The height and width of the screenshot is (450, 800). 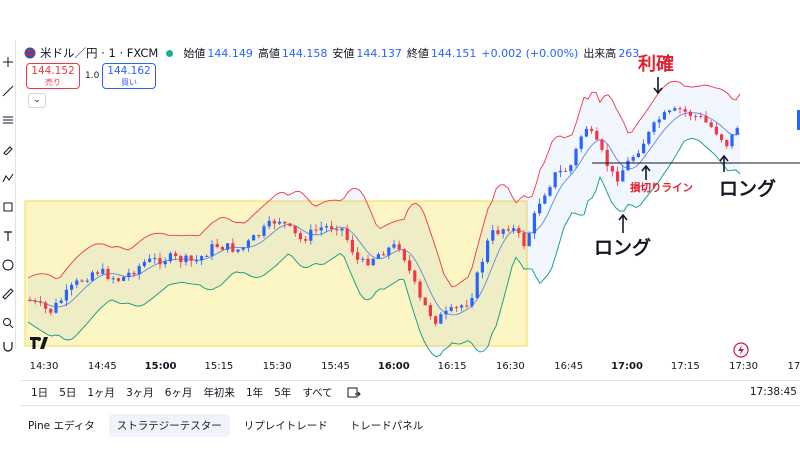 I want to click on time-tick: 15:30, so click(x=277, y=366).